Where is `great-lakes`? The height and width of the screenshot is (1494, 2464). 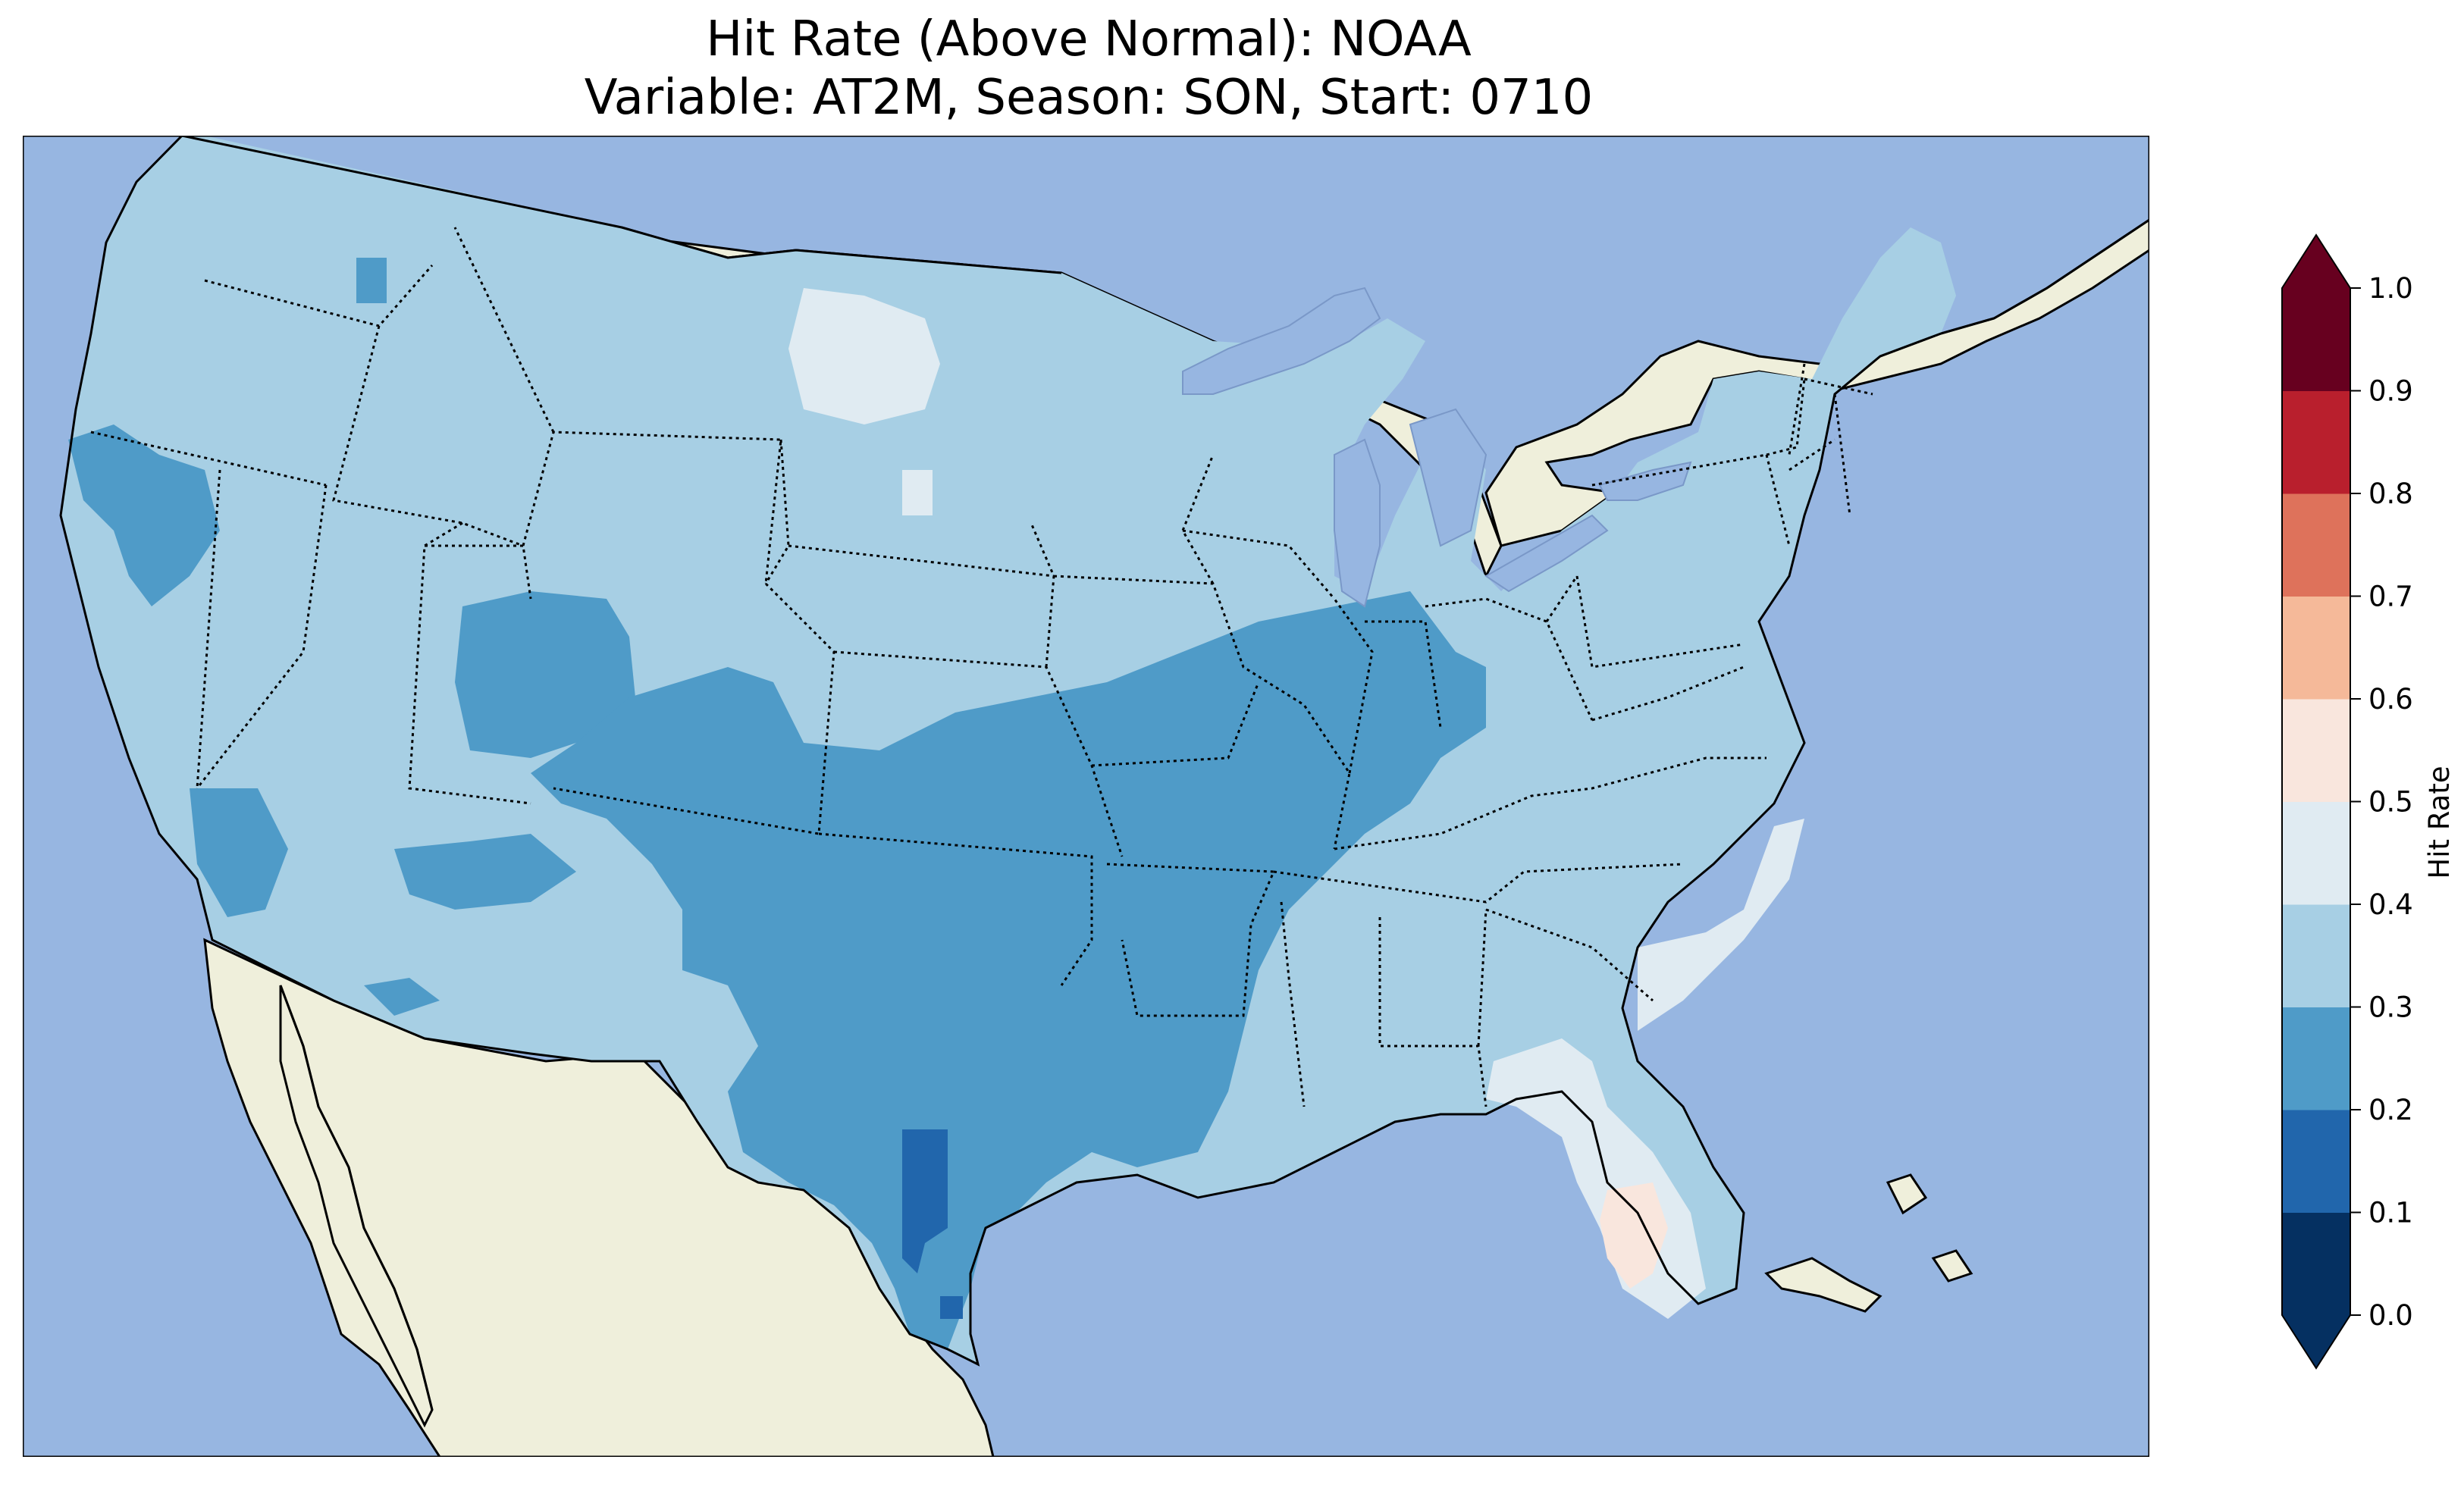
great-lakes is located at coordinates (1437, 447).